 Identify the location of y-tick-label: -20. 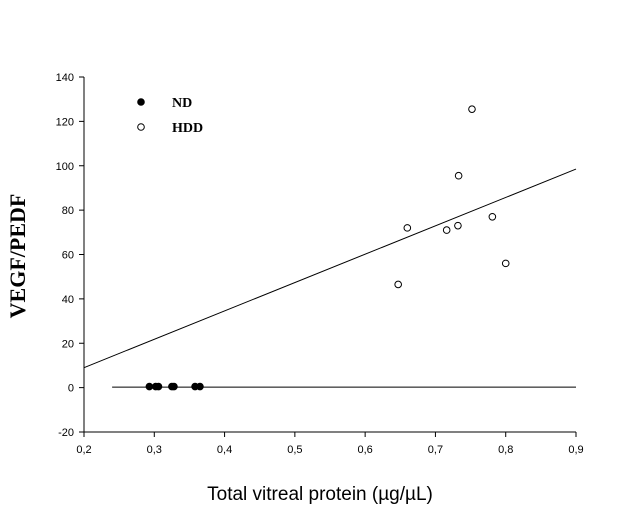
(66, 433).